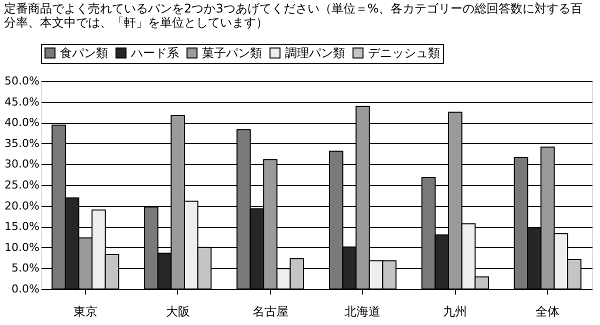 The image size is (600, 325). Describe the element at coordinates (26, 289) in the screenshot. I see `y-tick-label: 0.0%` at that location.